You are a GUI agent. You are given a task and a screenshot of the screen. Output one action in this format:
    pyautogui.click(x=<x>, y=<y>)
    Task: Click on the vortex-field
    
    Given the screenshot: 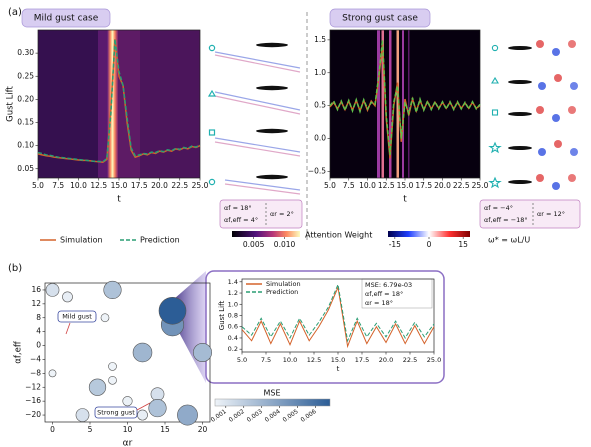 What is the action you would take?
    pyautogui.click(x=543, y=115)
    